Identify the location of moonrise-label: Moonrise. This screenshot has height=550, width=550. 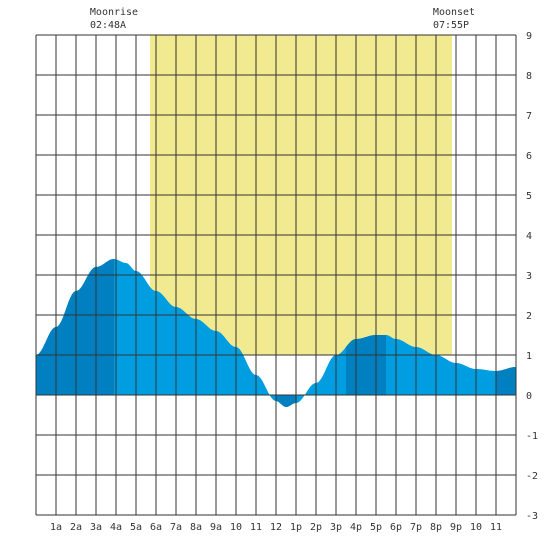
(114, 12).